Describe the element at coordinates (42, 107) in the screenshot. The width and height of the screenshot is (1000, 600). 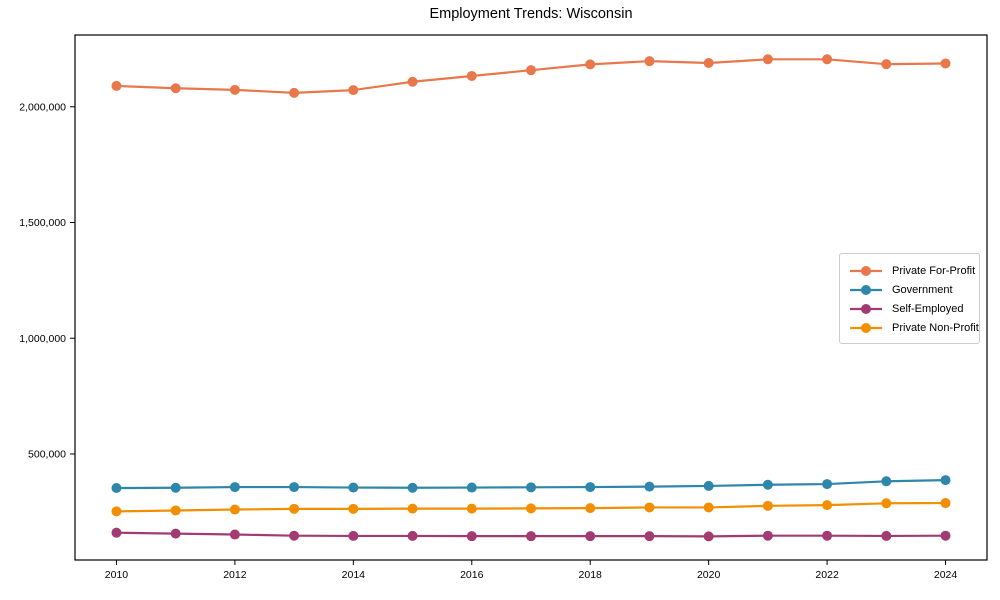
I see `y-tick-label: 2,000,000` at that location.